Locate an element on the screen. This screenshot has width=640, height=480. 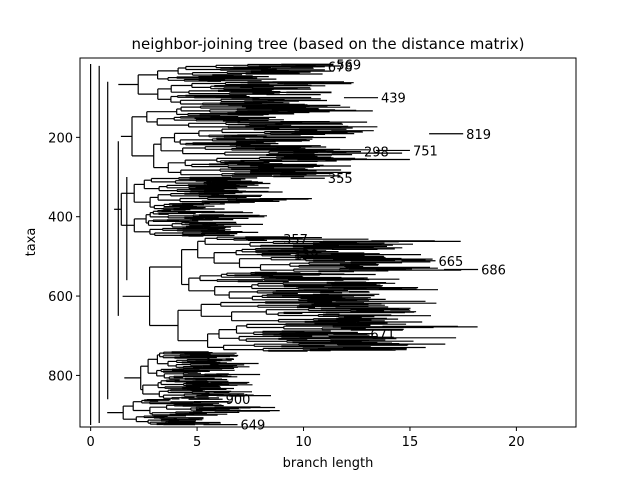
x-axis-ticks: 0 5 10 15 20 is located at coordinates (306, 438).